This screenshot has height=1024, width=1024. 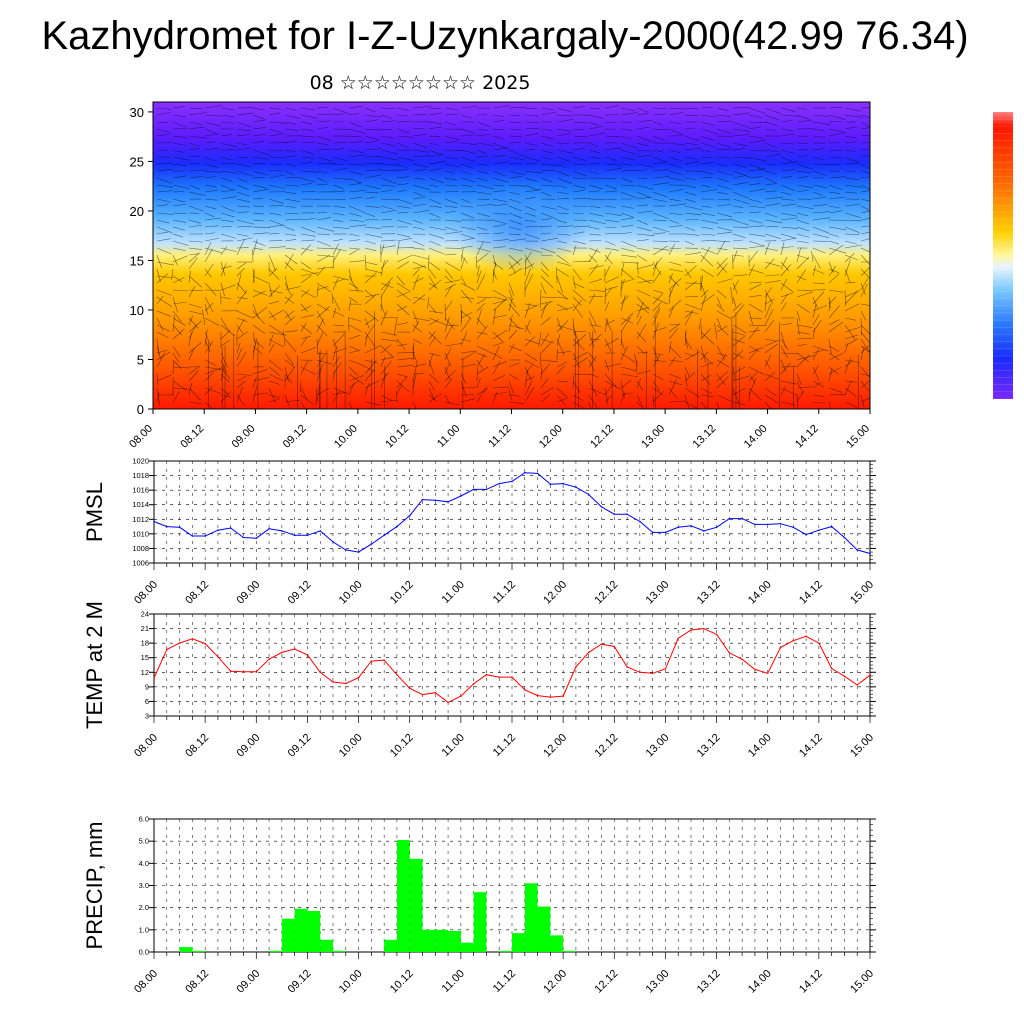 What do you see at coordinates (145, 643) in the screenshot?
I see `temp-2m-y-tick-label: 18` at bounding box center [145, 643].